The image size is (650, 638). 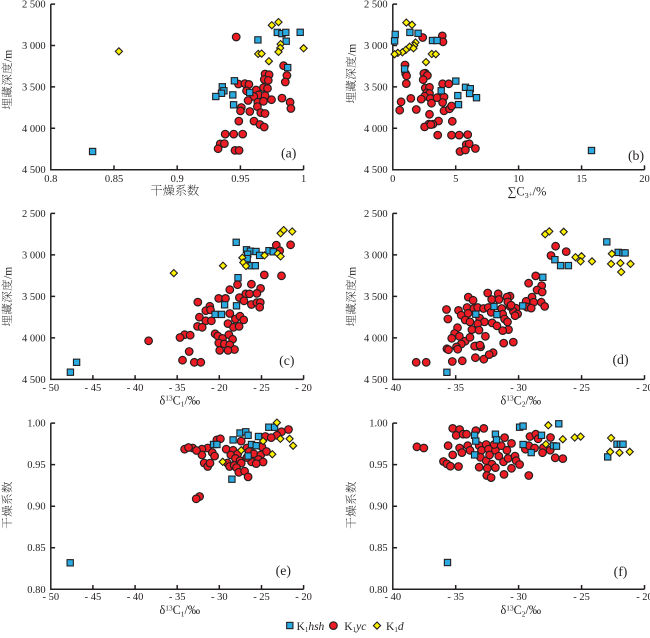 What do you see at coordinates (644, 179) in the screenshot?
I see `svg-text: 20` at bounding box center [644, 179].